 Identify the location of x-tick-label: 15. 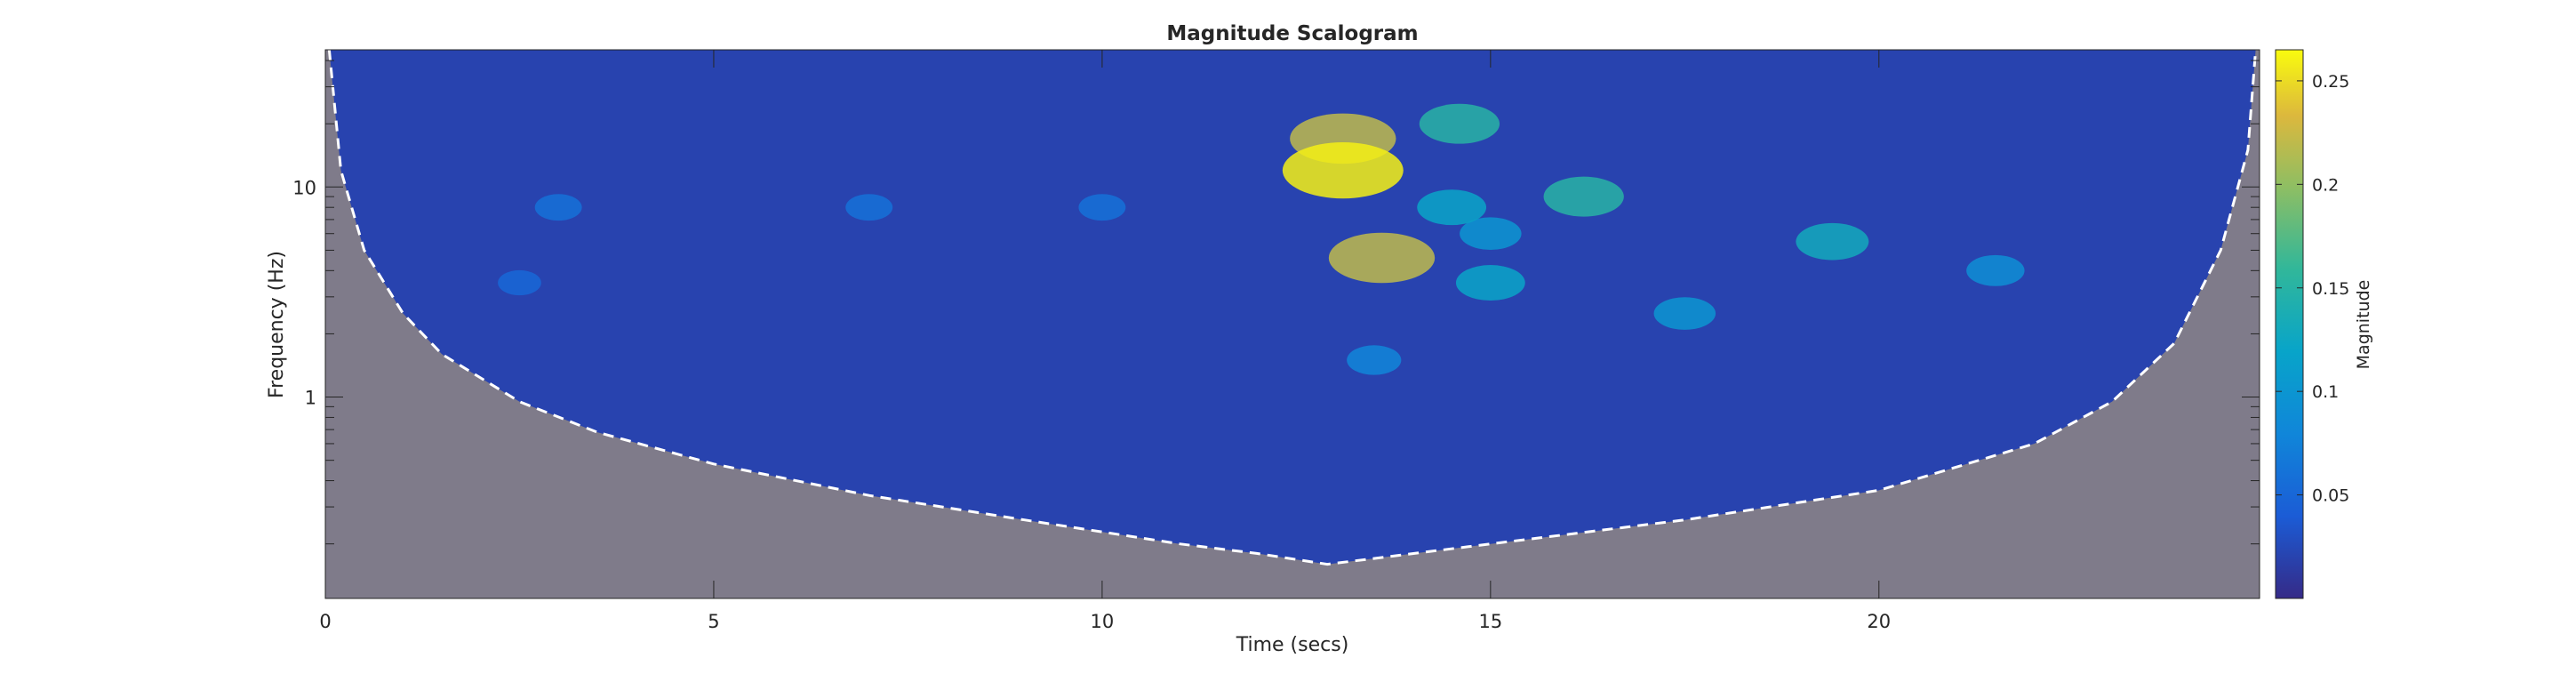
(1490, 621).